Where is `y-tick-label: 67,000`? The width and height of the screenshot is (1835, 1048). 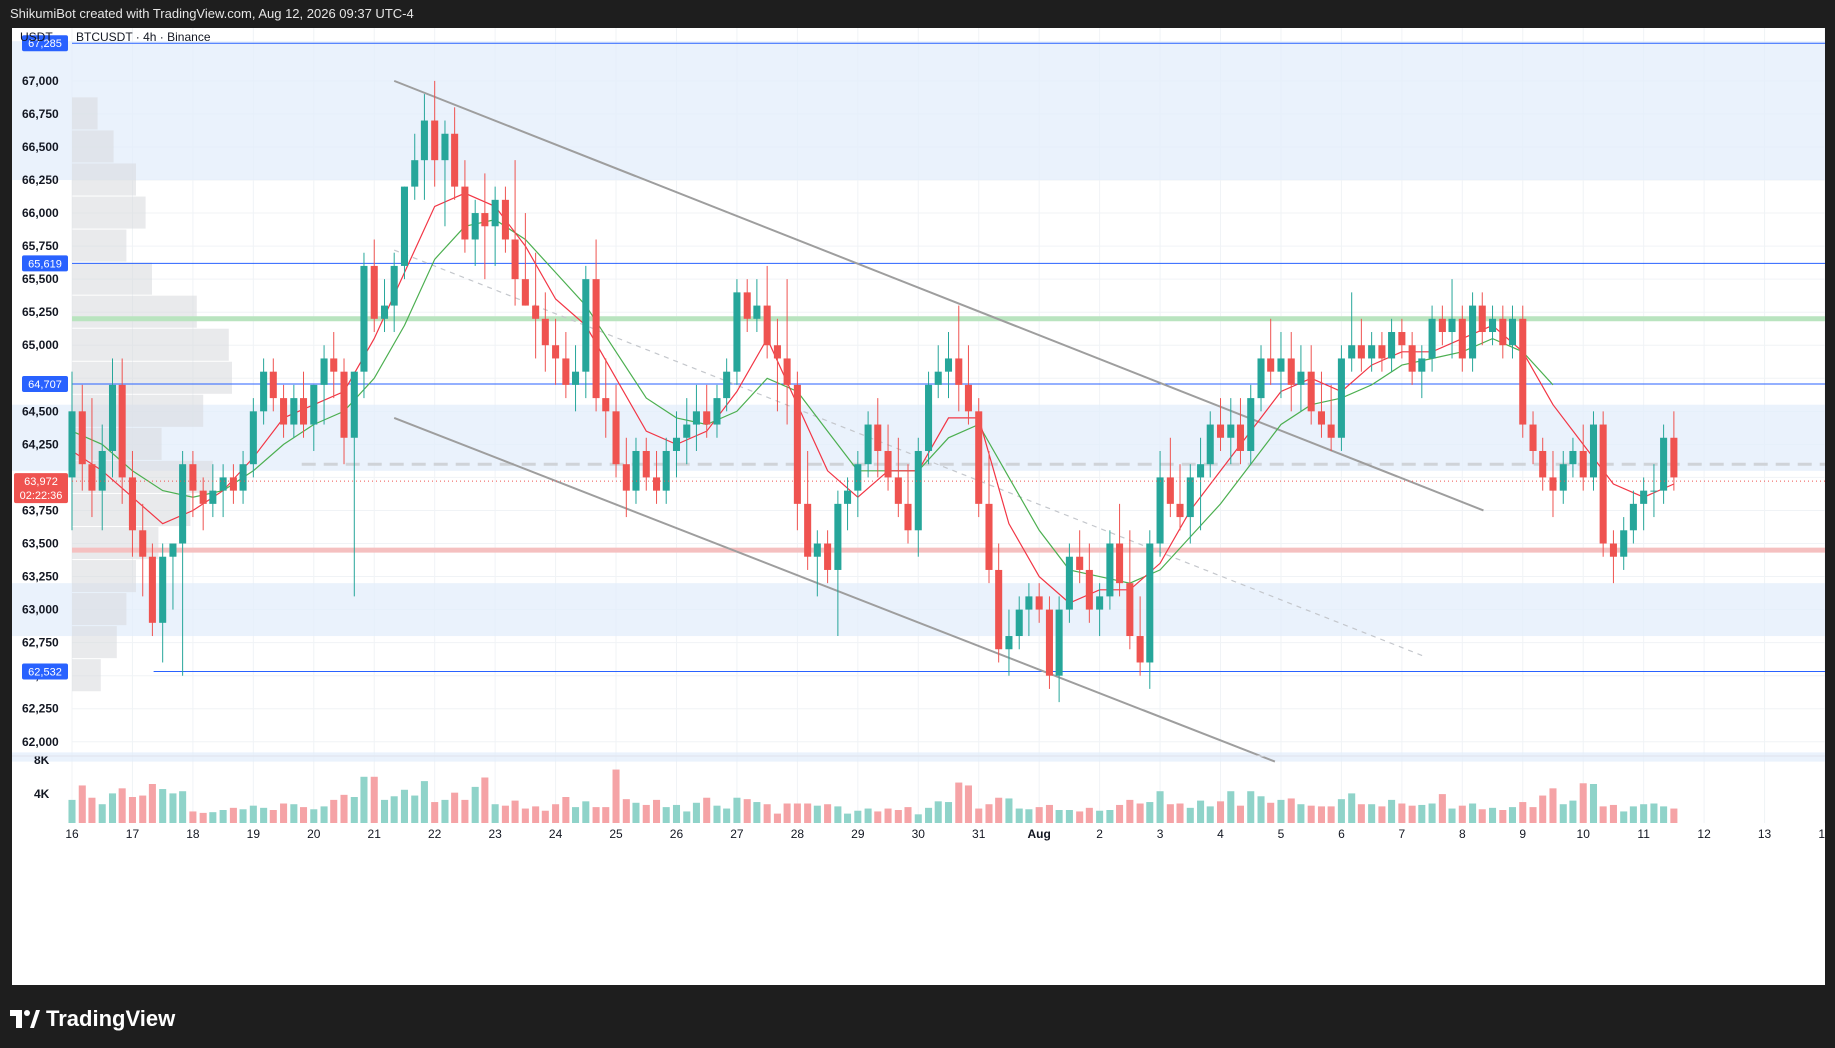
y-tick-label: 67,000 is located at coordinates (40, 81).